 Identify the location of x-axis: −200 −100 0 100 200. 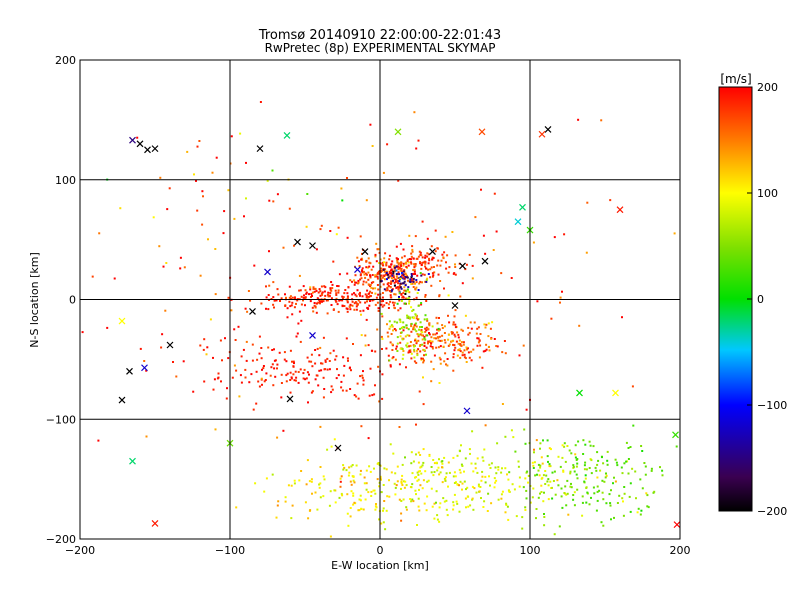
(378, 550).